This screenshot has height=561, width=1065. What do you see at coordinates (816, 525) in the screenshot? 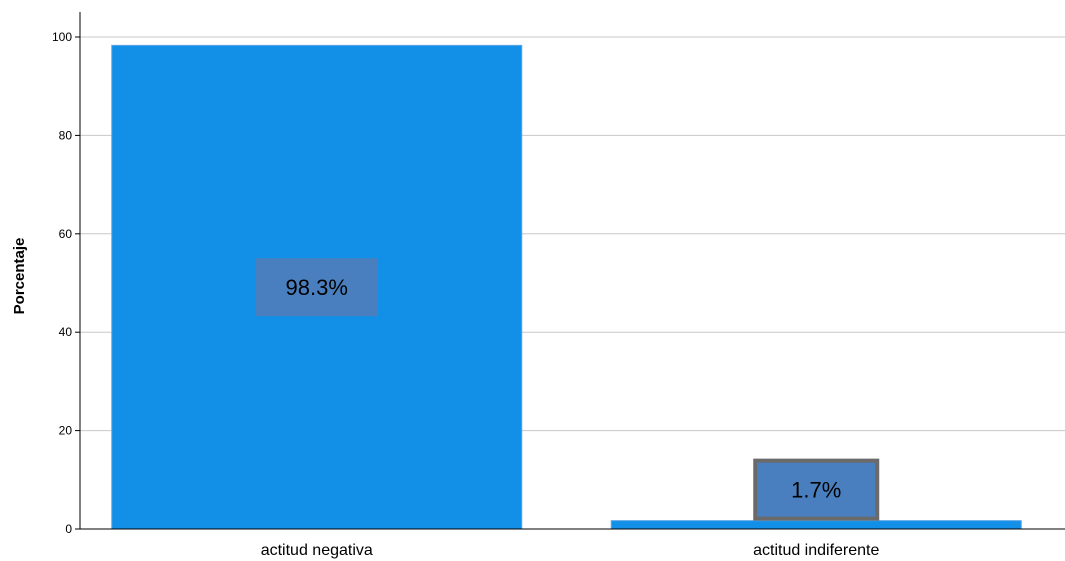
I see `bar` at bounding box center [816, 525].